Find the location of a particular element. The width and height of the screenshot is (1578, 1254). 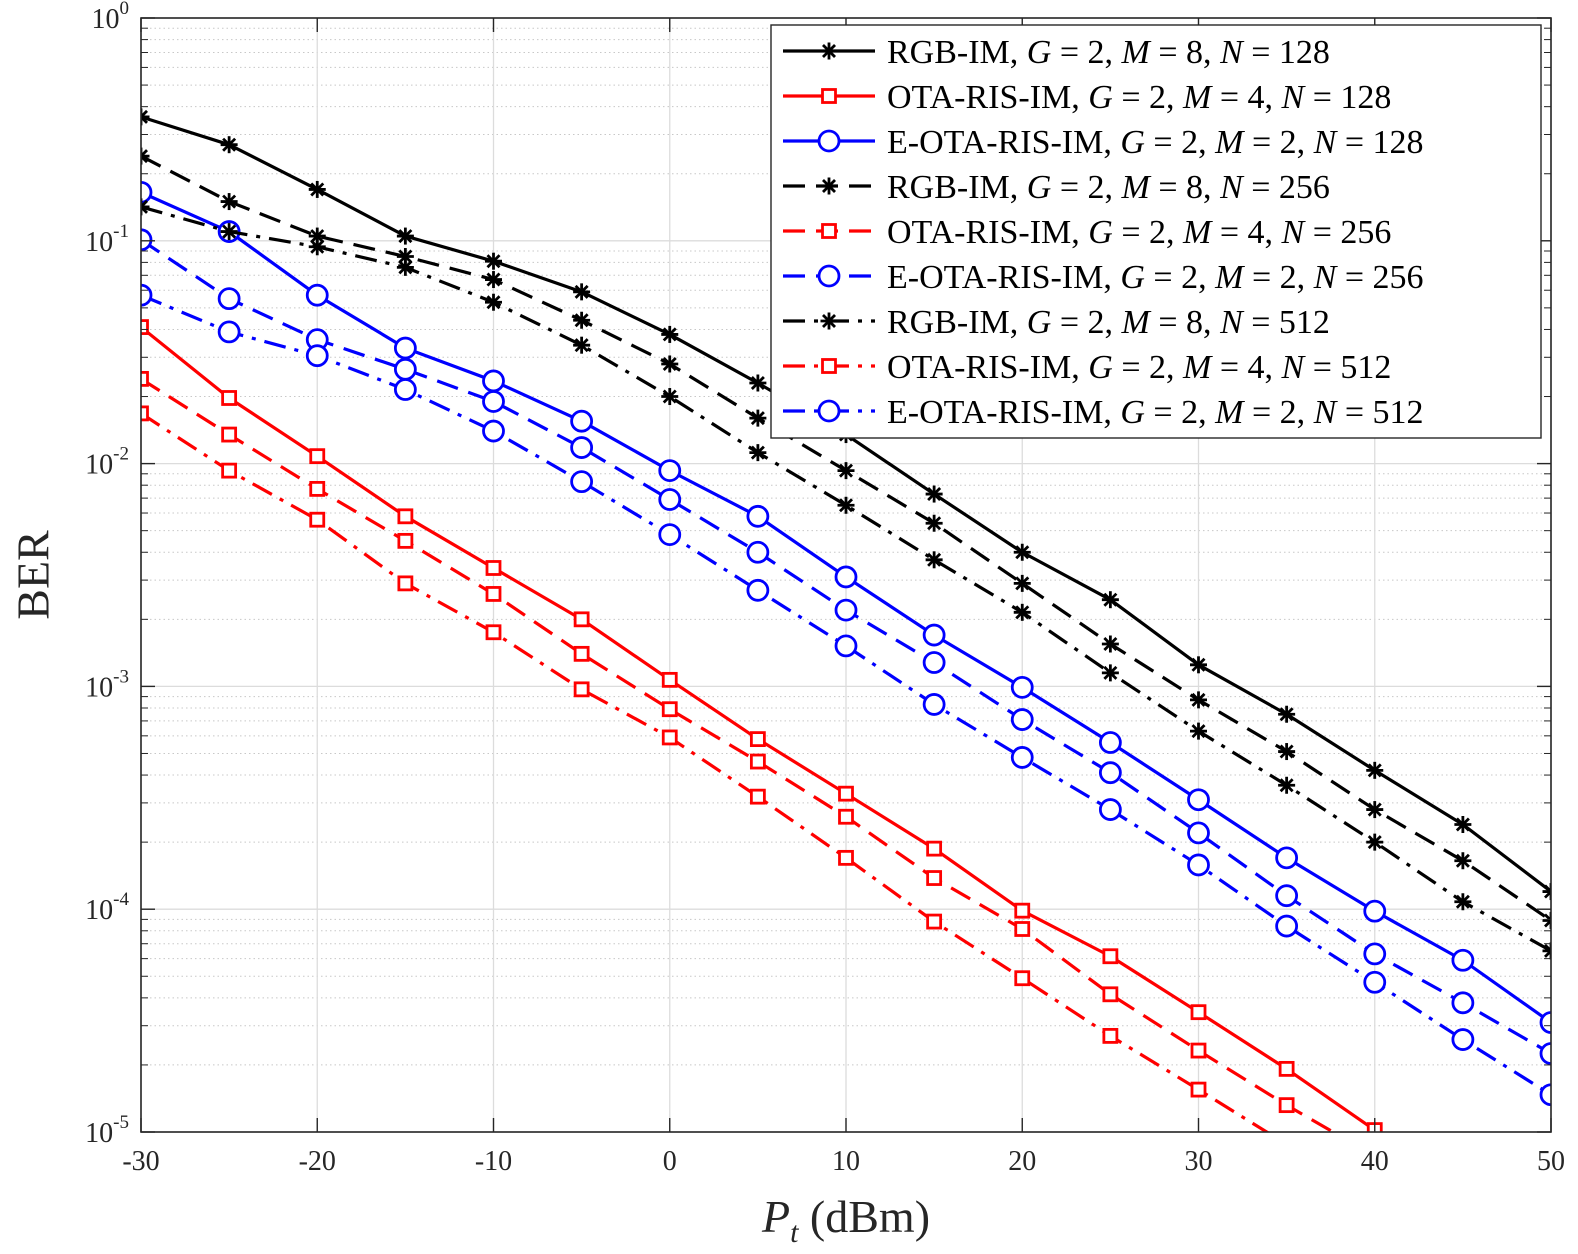

legend-entry-3: E-OTA-RIS-IM, G = 2, M = 2, N = 128 is located at coordinates (1103, 142).